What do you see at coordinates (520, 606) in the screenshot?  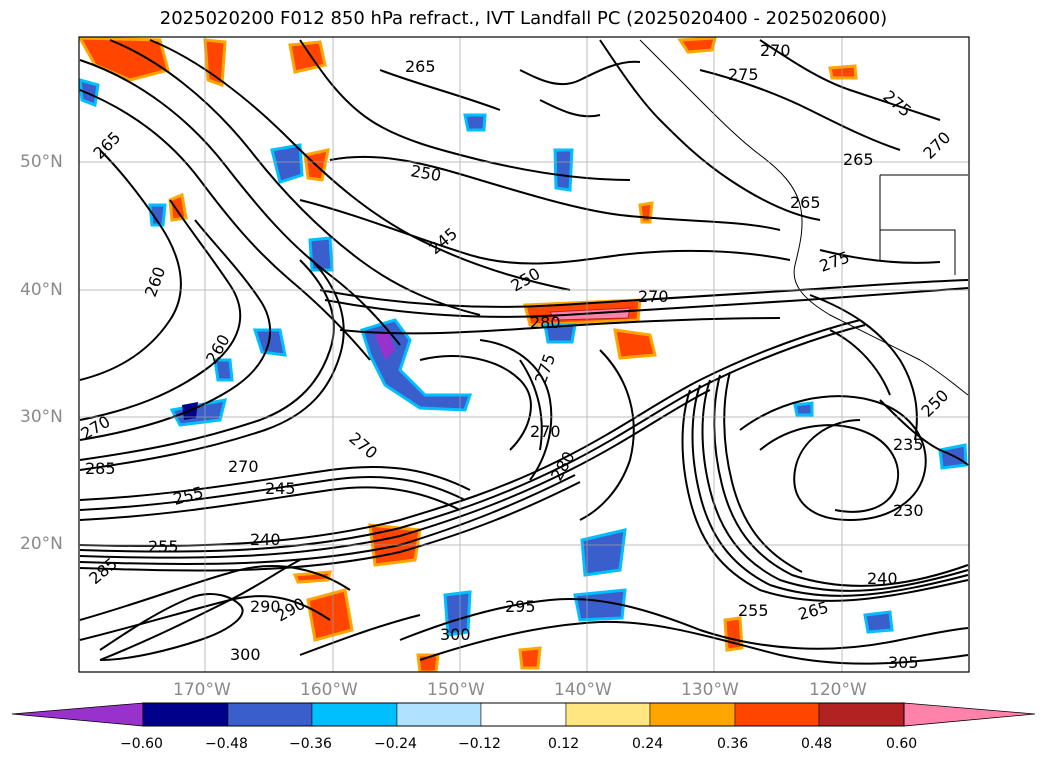 I see `contour-label: 295` at bounding box center [520, 606].